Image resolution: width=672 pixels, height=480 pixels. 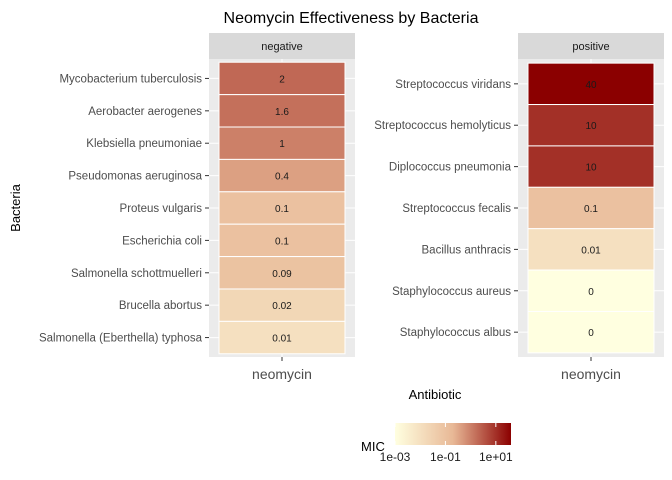 What do you see at coordinates (160, 306) in the screenshot?
I see `y-tick-label: Brucella abortus` at bounding box center [160, 306].